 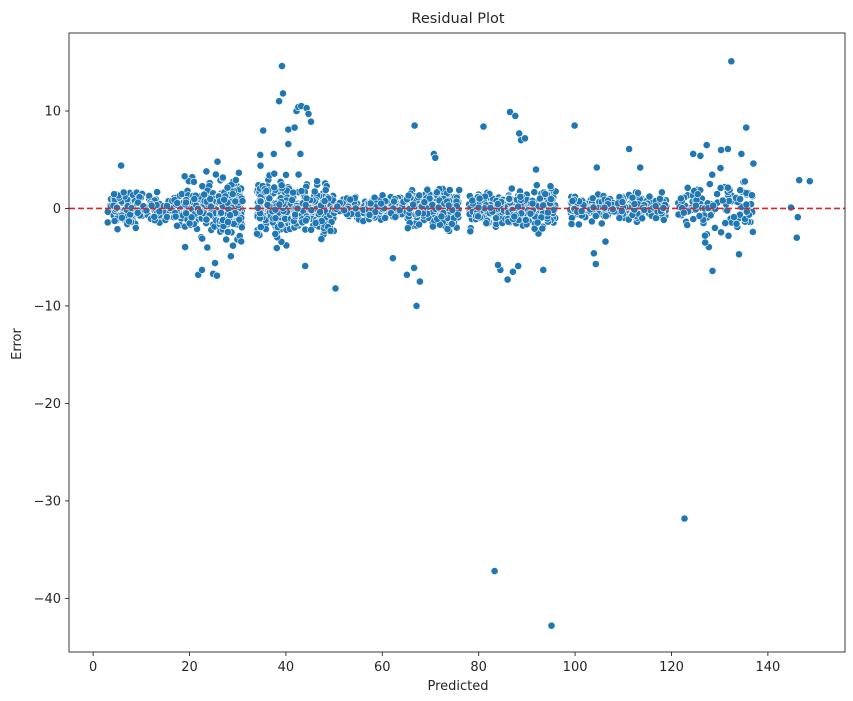 I want to click on x-tick-label: 0, so click(x=93, y=667).